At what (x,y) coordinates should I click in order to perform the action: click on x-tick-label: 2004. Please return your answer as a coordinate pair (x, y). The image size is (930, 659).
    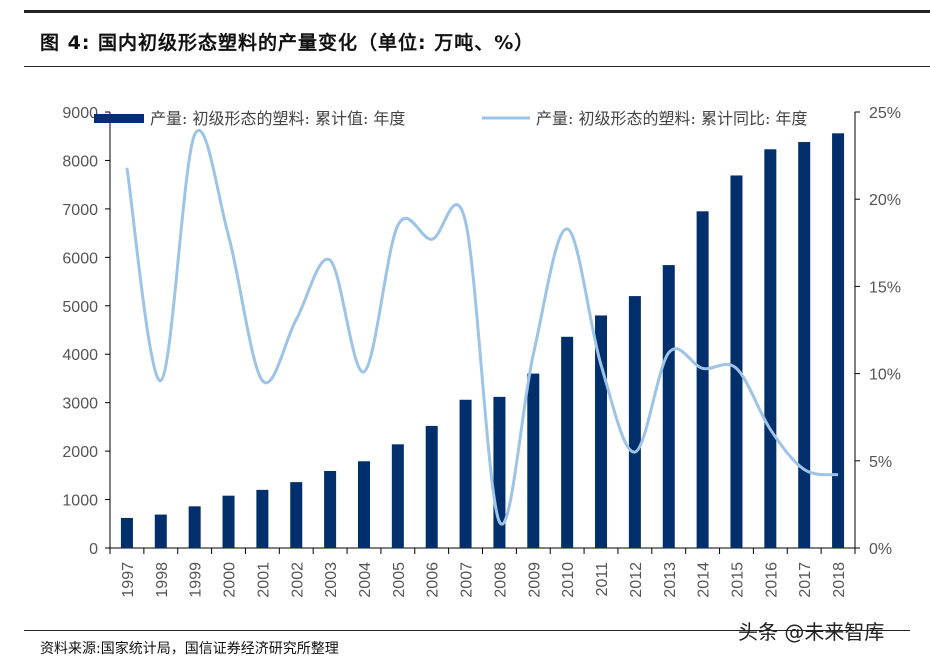
    Looking at the image, I should click on (365, 580).